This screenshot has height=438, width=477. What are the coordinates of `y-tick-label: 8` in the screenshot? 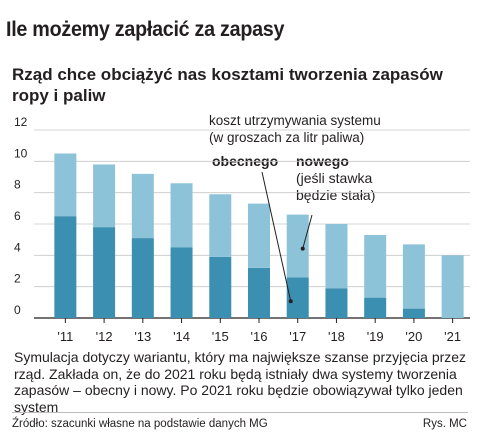 It's located at (17, 185).